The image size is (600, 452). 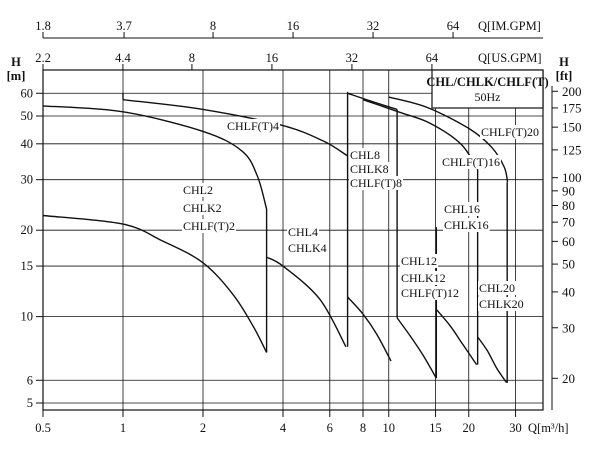 What do you see at coordinates (209, 226) in the screenshot?
I see `curve-label: CHLF(T)2` at bounding box center [209, 226].